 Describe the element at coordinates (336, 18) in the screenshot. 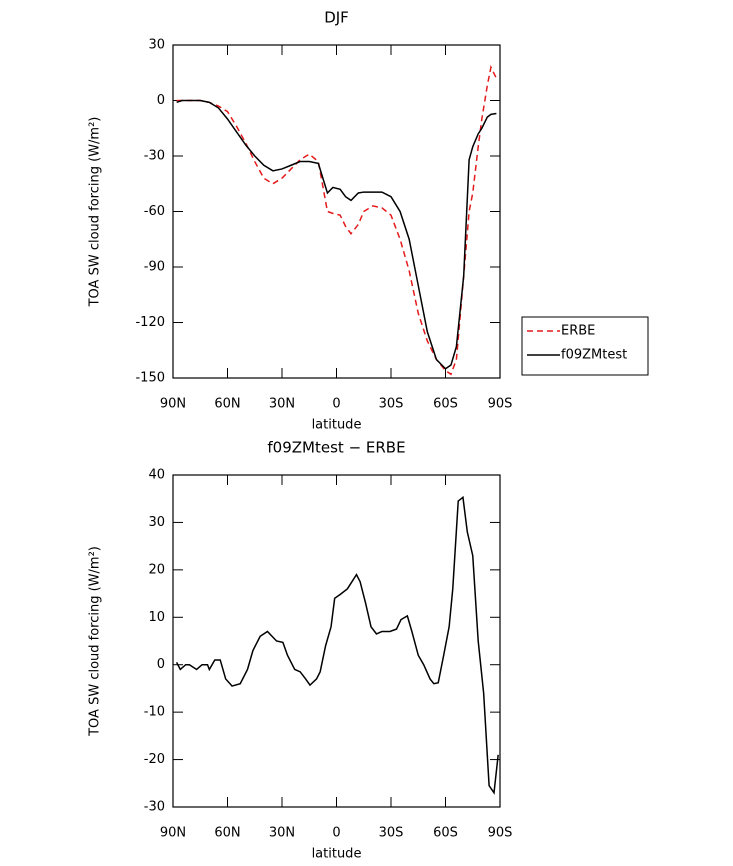

I see `chart-title: DJF` at that location.